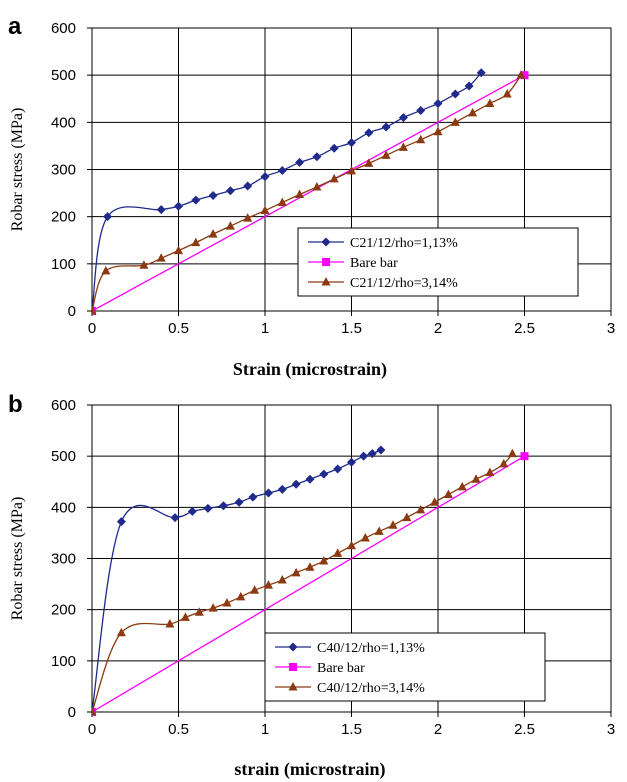  Describe the element at coordinates (63, 264) in the screenshot. I see `y-tick-label: 100` at that location.